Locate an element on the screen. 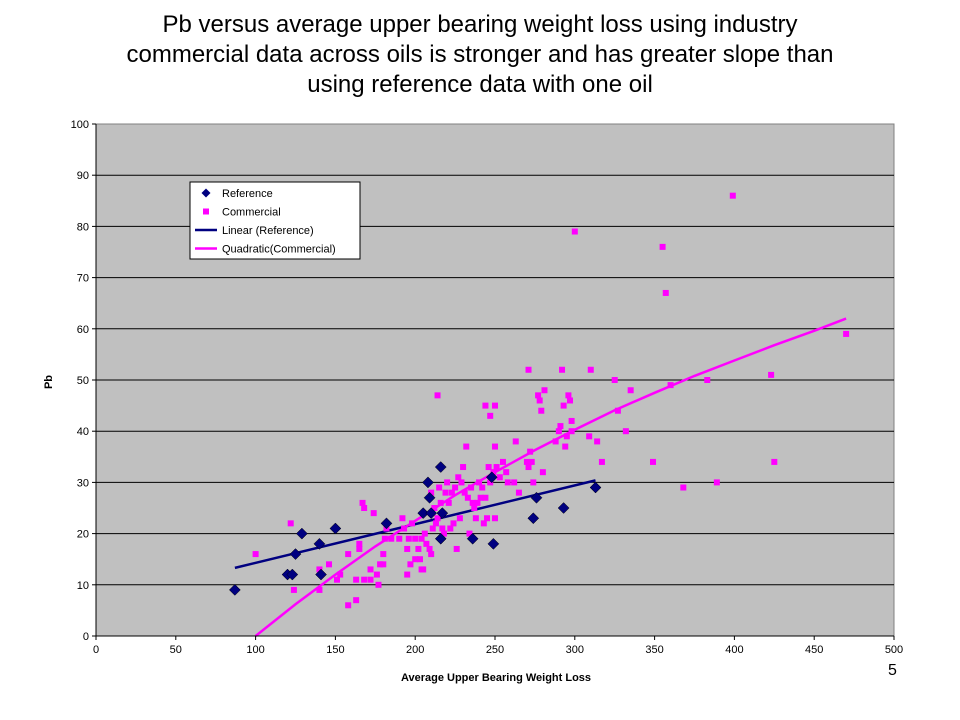 The image size is (960, 720). legend-marker-reference is located at coordinates (206, 193).